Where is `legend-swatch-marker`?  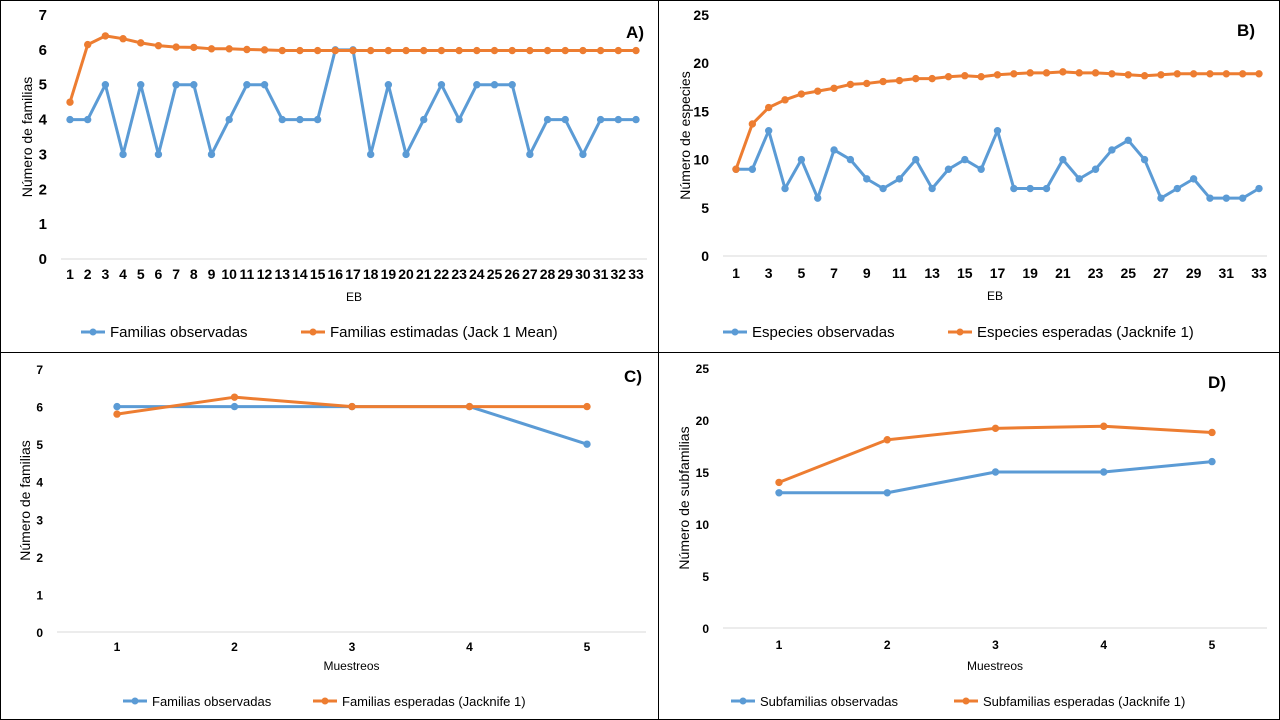 legend-swatch-marker is located at coordinates (135, 701).